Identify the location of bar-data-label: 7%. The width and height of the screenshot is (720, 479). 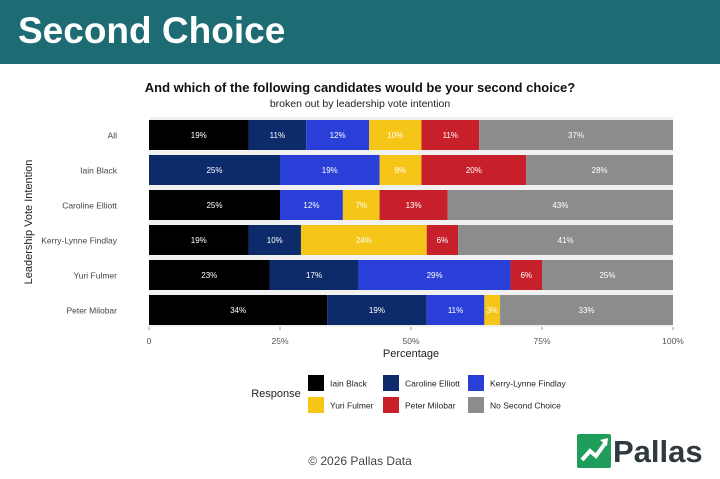
(361, 205).